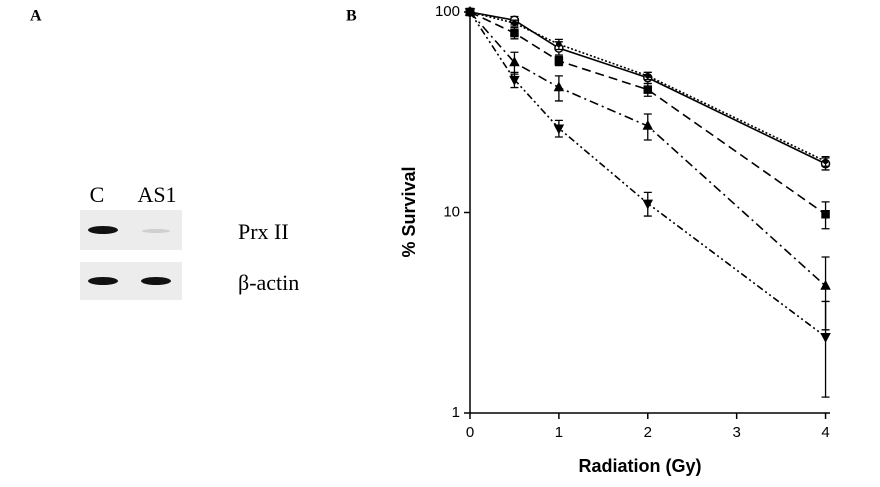  I want to click on panel-label: A, so click(36, 16).